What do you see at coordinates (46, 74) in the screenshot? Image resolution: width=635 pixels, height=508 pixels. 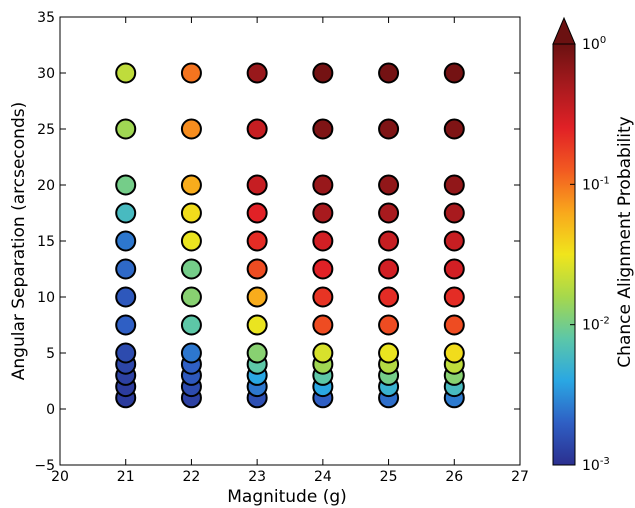 I see `y-tick-label: 30` at bounding box center [46, 74].